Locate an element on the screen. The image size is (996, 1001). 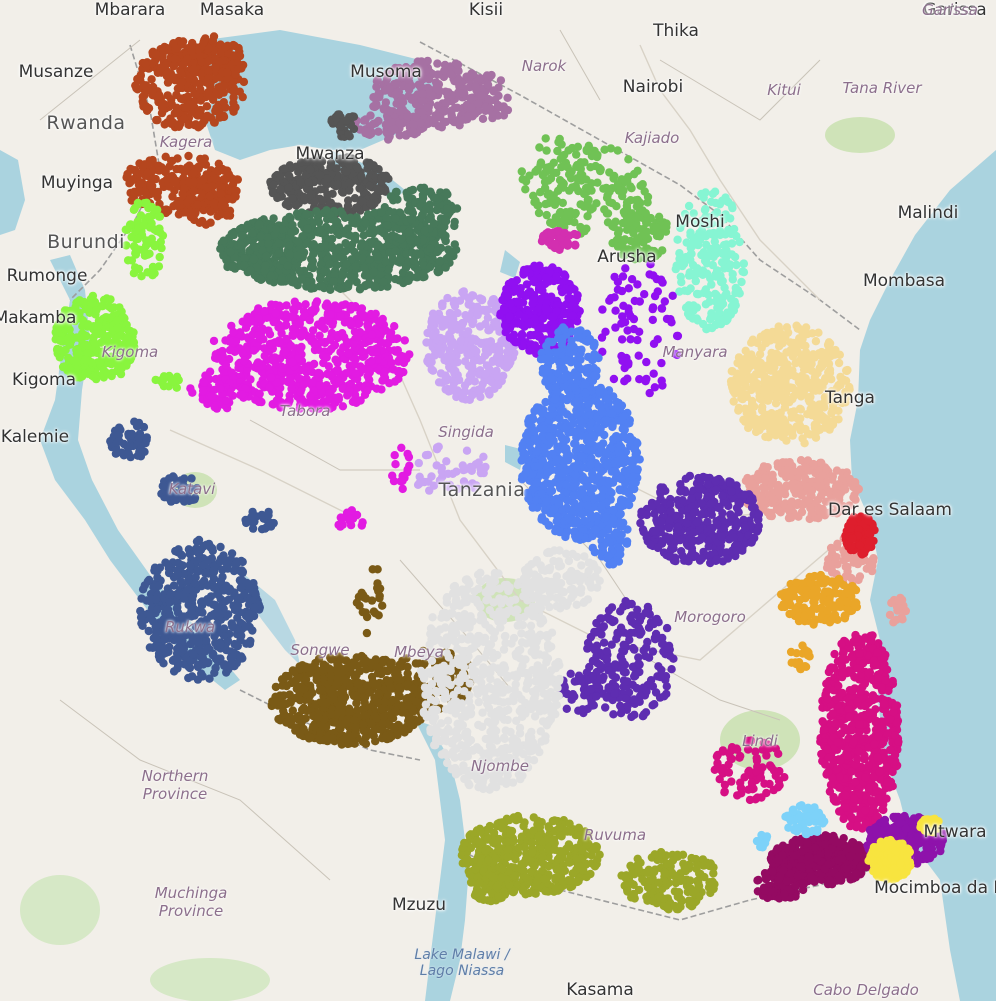
lake-kivu is located at coordinates (12, 192).